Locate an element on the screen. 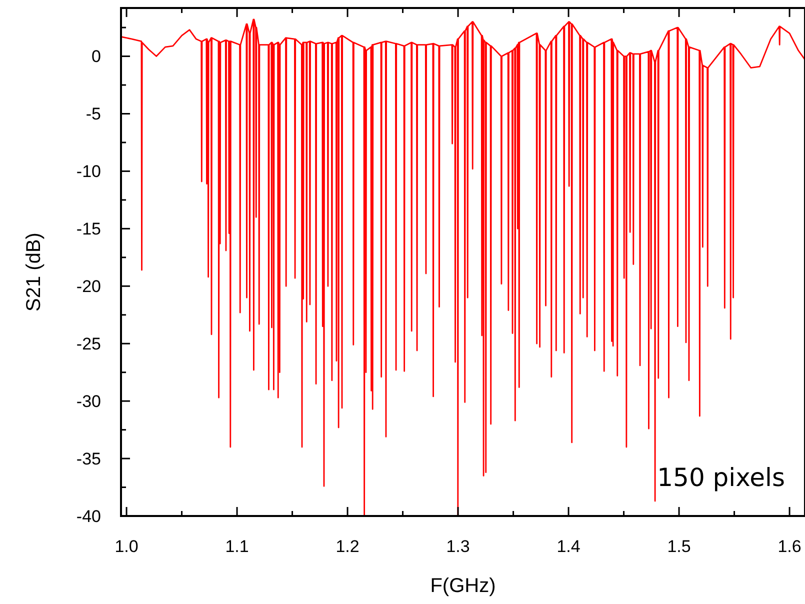 The height and width of the screenshot is (604, 805). x-tick-label: 1.4 is located at coordinates (568, 546).